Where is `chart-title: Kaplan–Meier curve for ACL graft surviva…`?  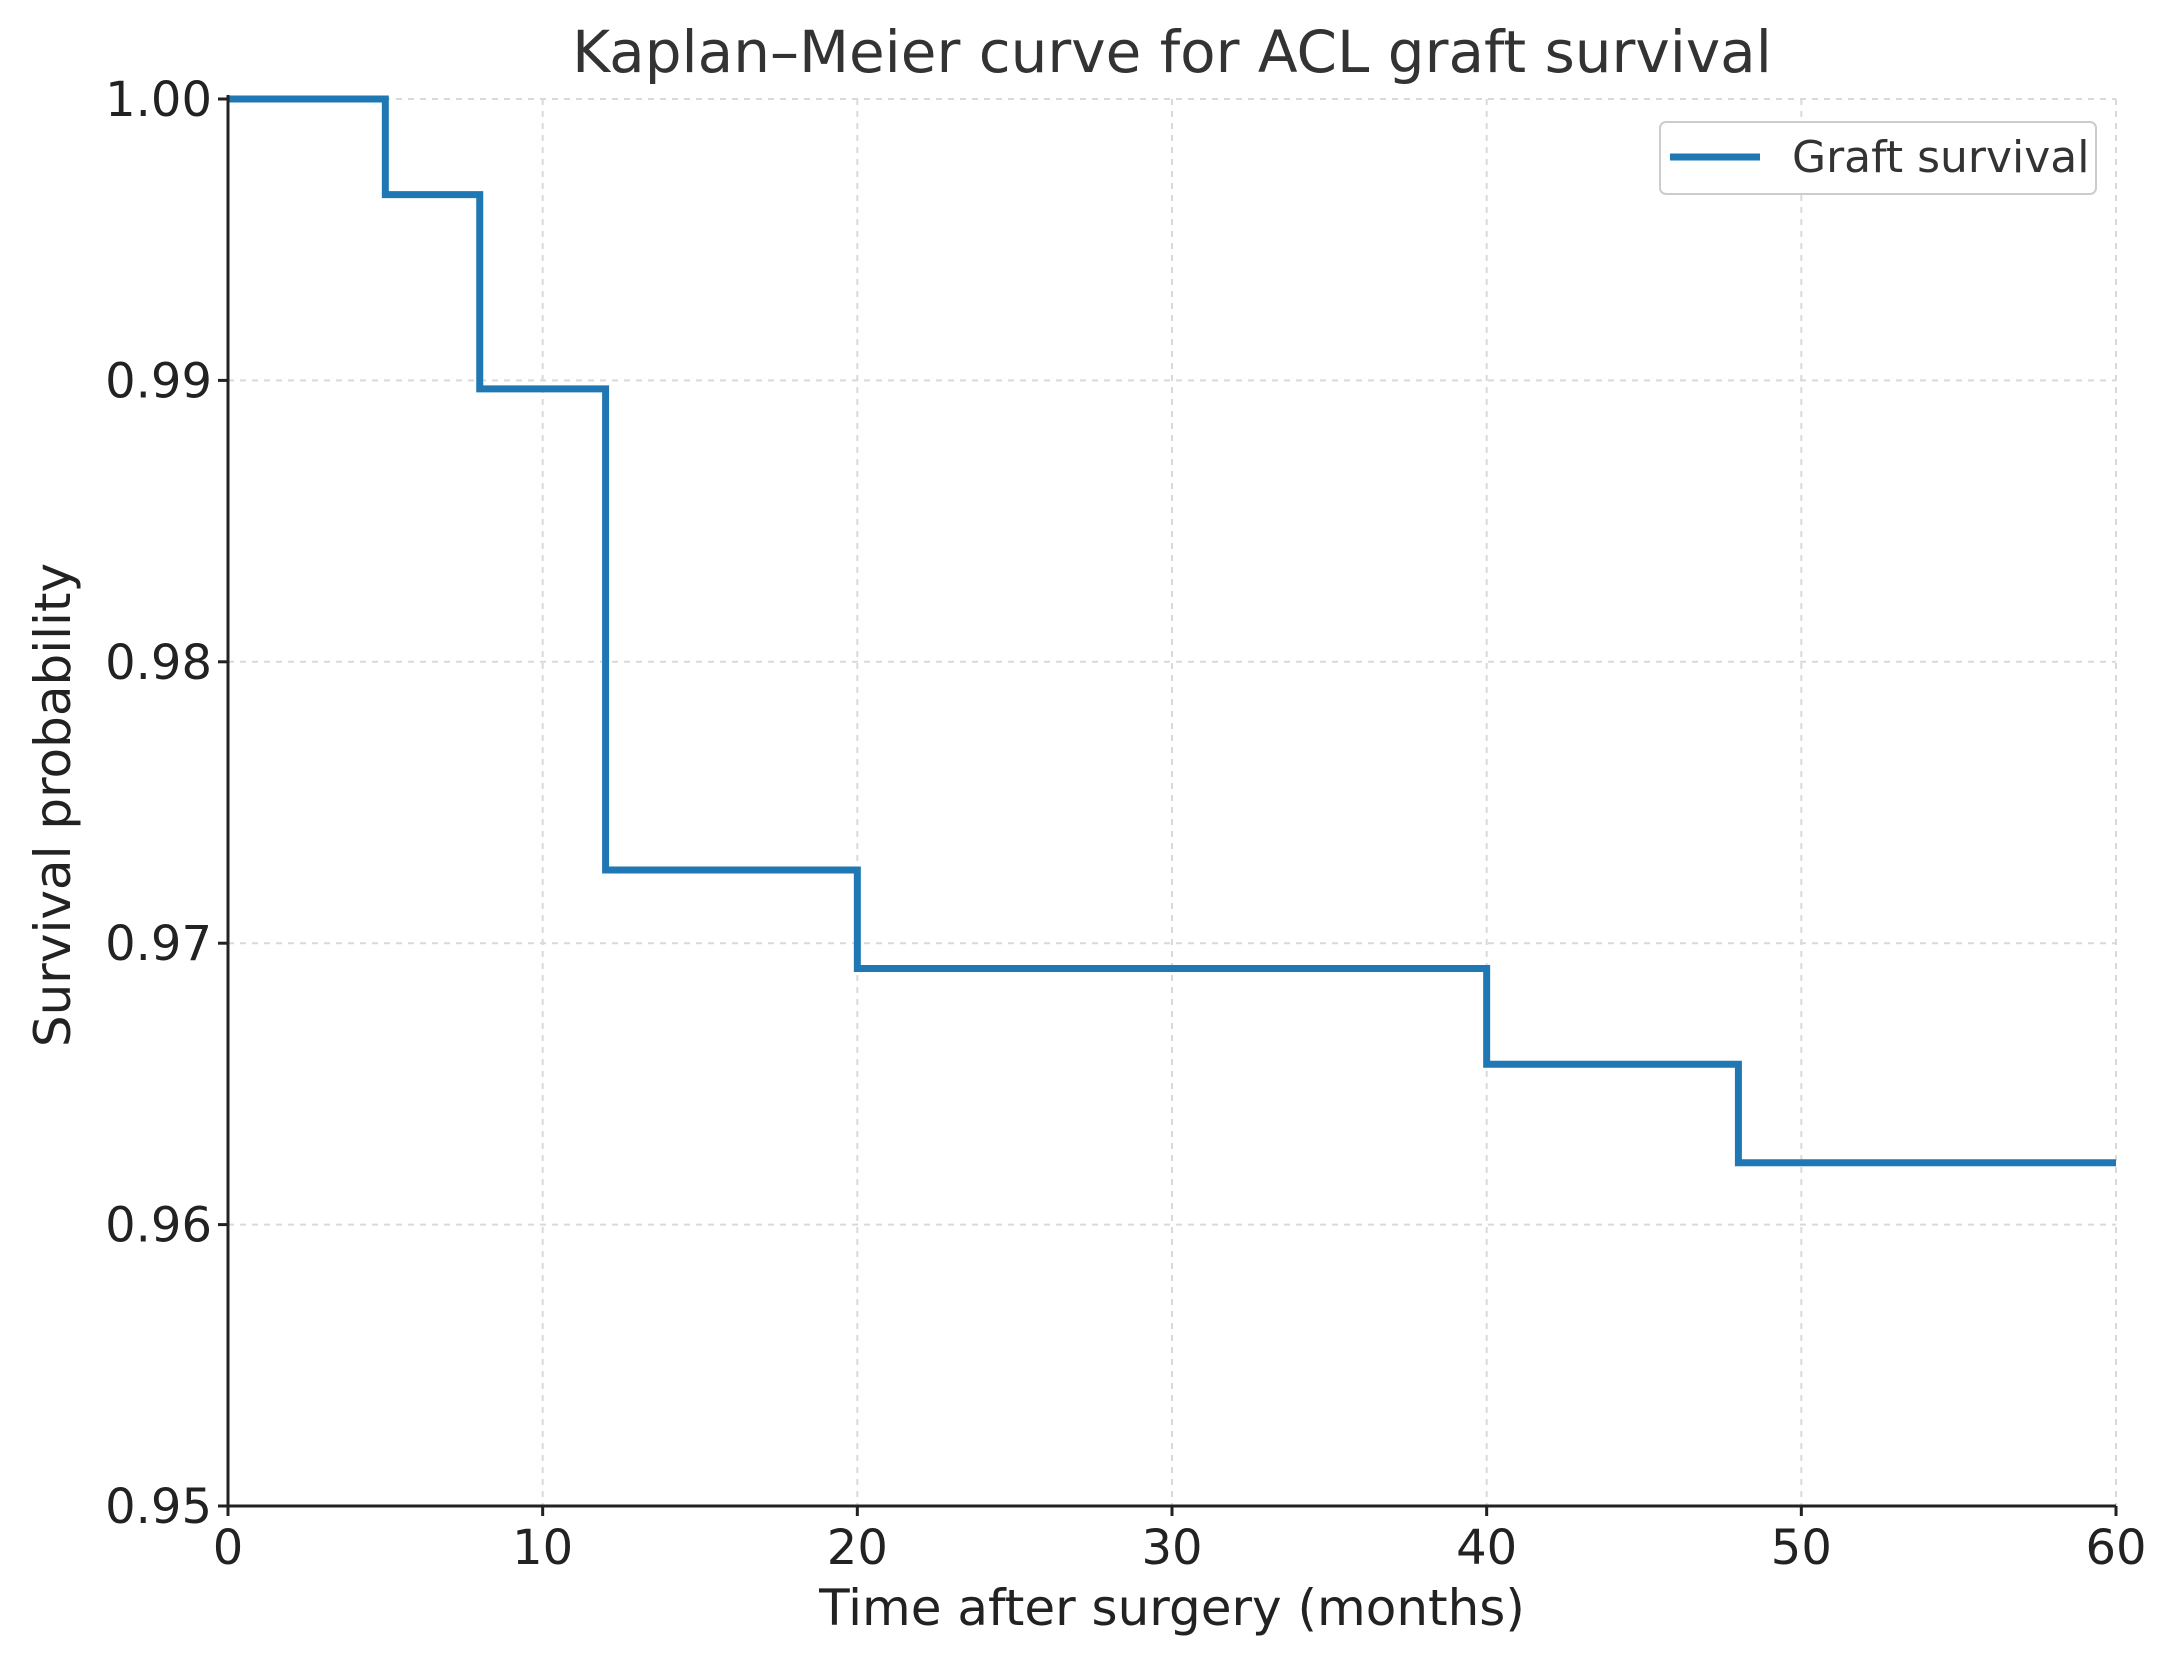
chart-title: Kaplan–Meier curve for ACL graft surviva… is located at coordinates (1172, 52).